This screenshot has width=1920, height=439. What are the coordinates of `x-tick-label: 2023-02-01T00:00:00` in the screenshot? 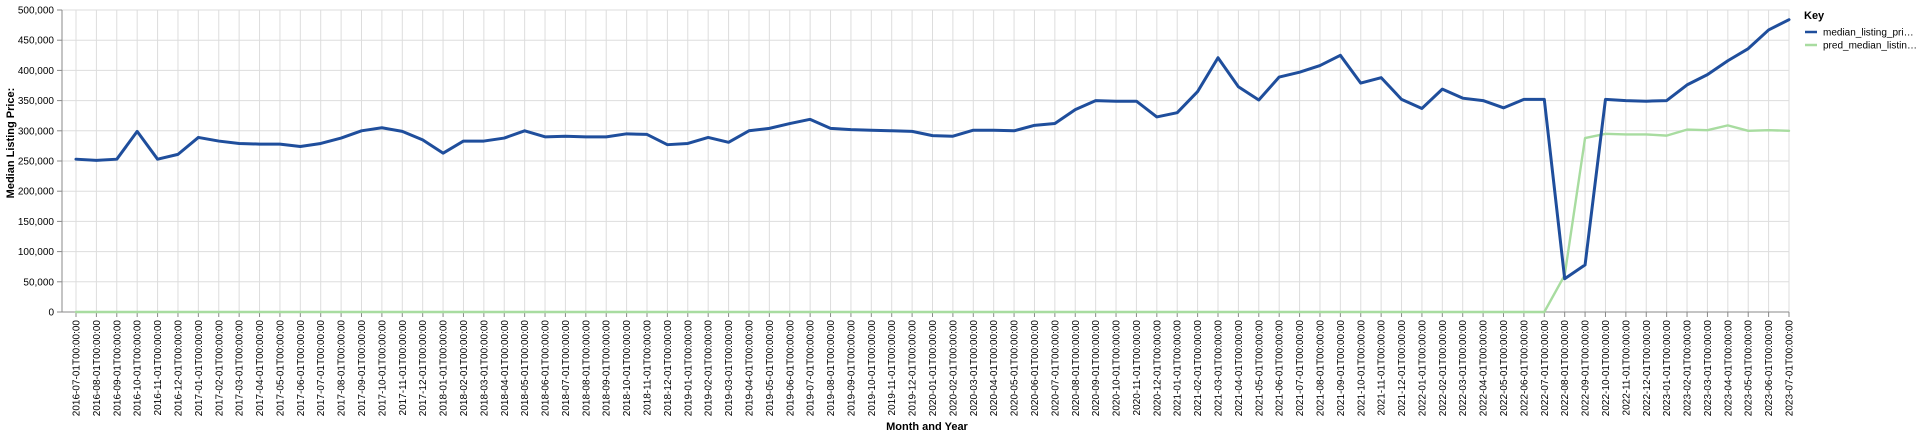 It's located at (1688, 368).